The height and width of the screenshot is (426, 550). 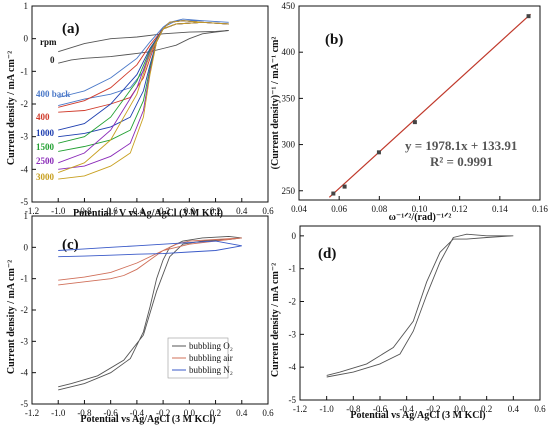 I want to click on panel-c-xtick-label: -0.8, so click(x=84, y=413).